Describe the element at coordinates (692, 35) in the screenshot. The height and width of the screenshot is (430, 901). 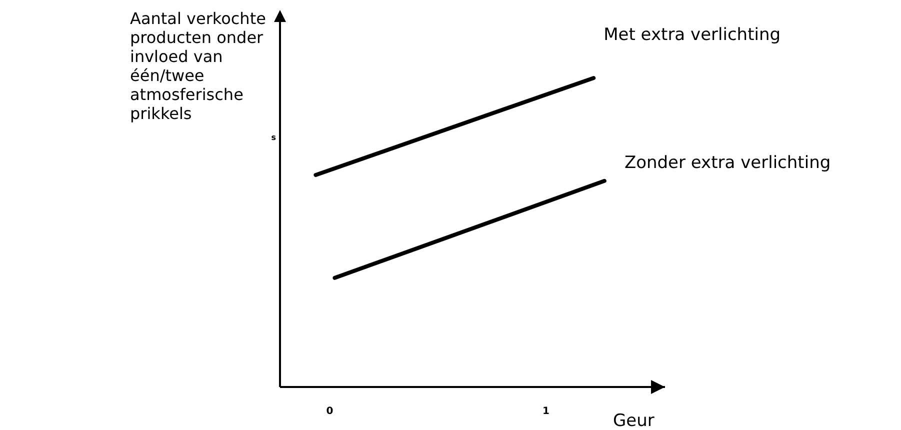
I see `text: Met extra verlichting` at that location.